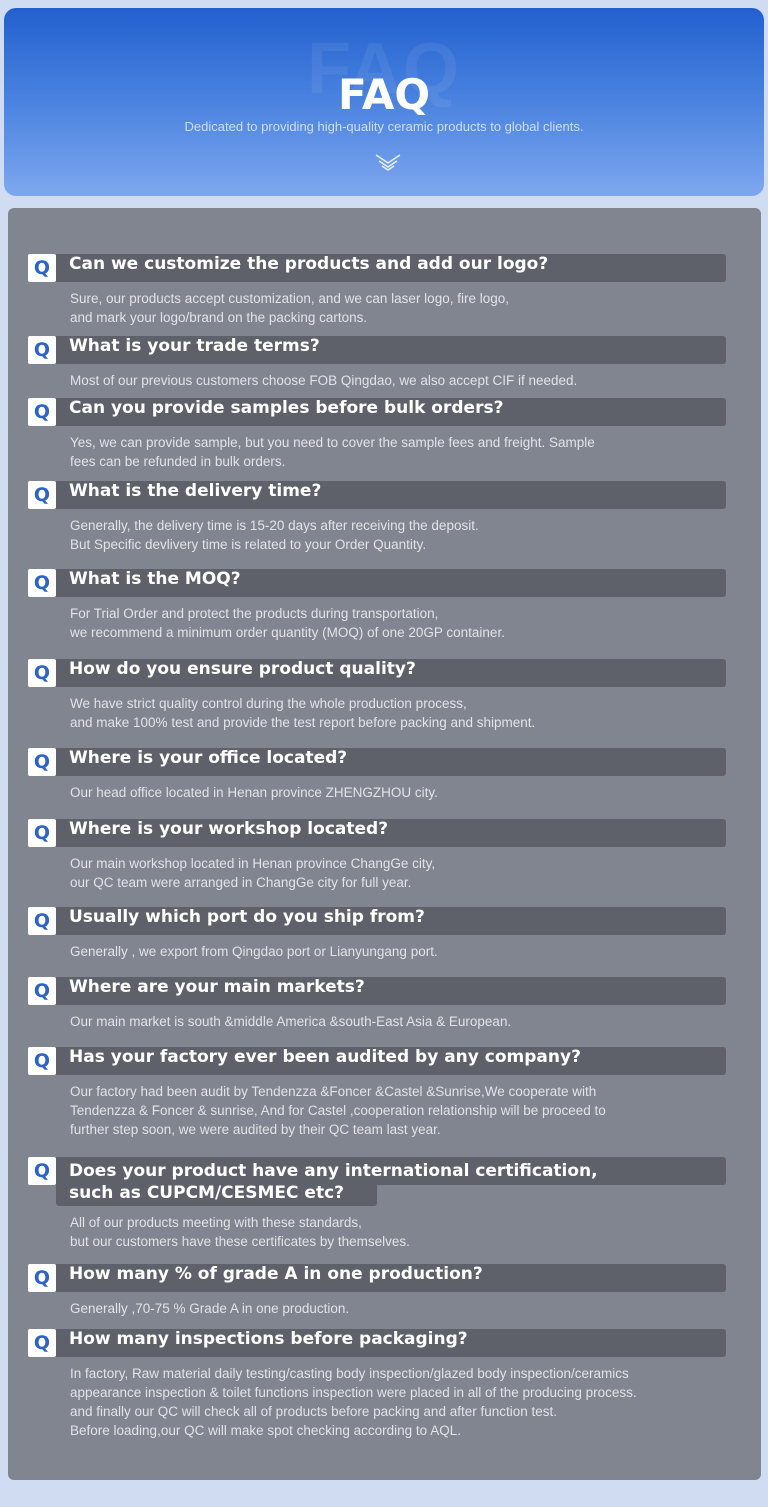 The width and height of the screenshot is (768, 1507). Describe the element at coordinates (377, 495) in the screenshot. I see `faq-question-bar: Q What is the delivery time?` at that location.